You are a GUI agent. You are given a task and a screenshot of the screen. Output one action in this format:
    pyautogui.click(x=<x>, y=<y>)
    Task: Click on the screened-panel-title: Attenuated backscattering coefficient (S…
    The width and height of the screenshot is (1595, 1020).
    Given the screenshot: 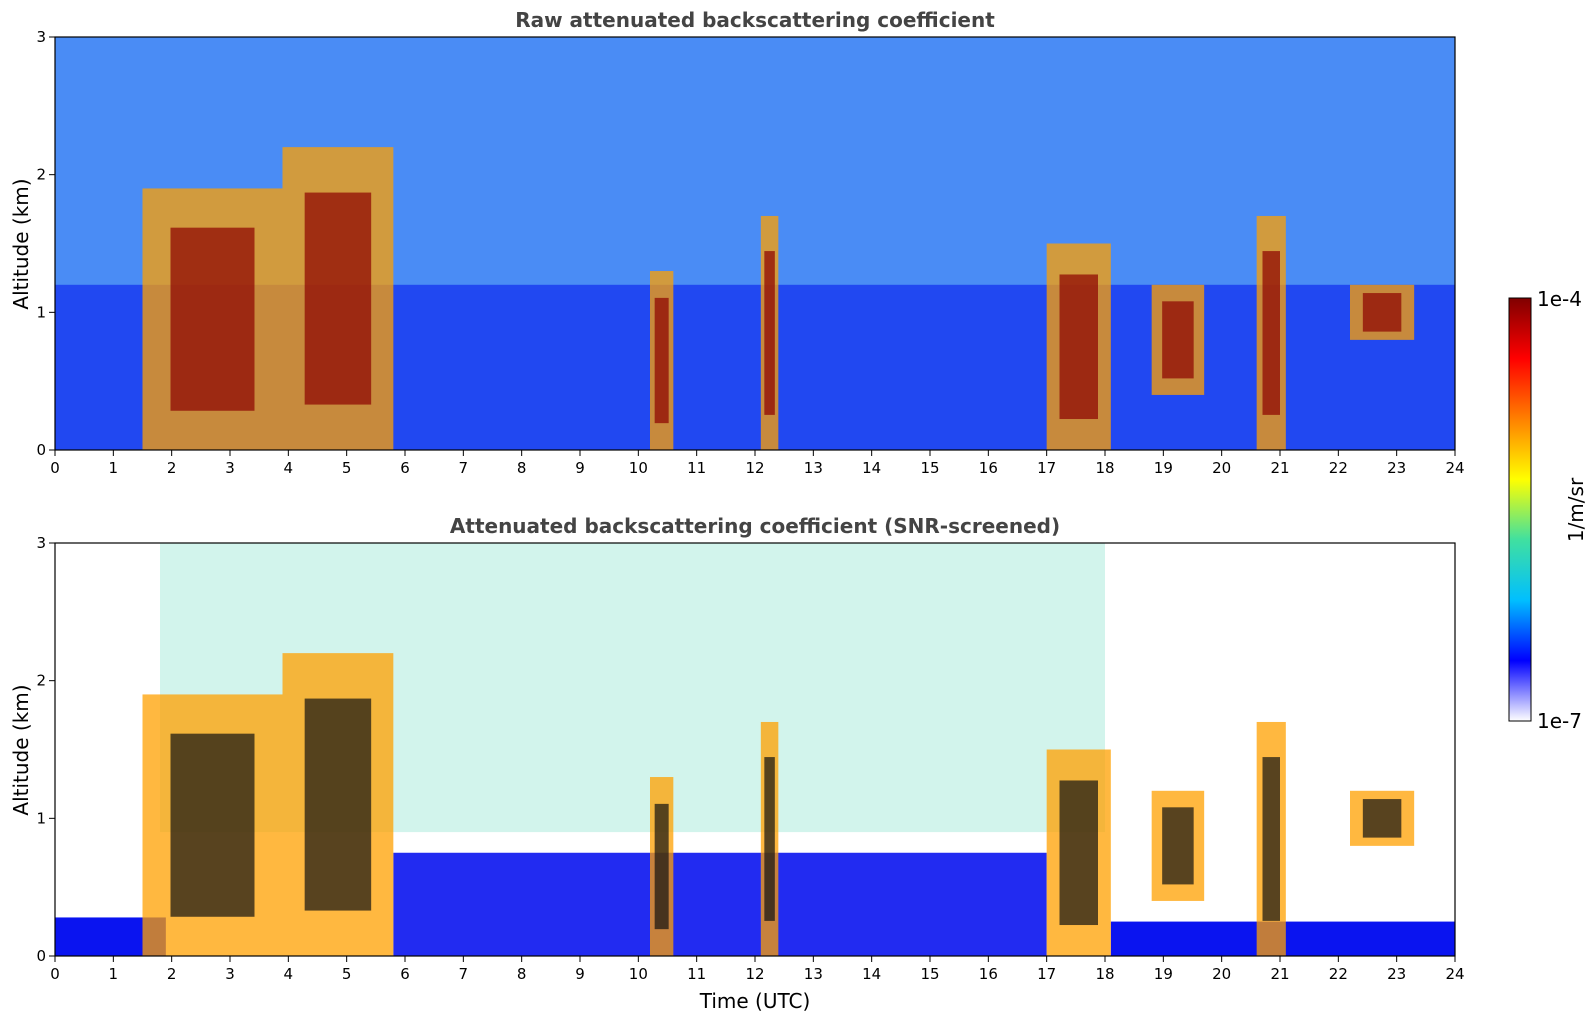 What is the action you would take?
    pyautogui.click(x=755, y=526)
    